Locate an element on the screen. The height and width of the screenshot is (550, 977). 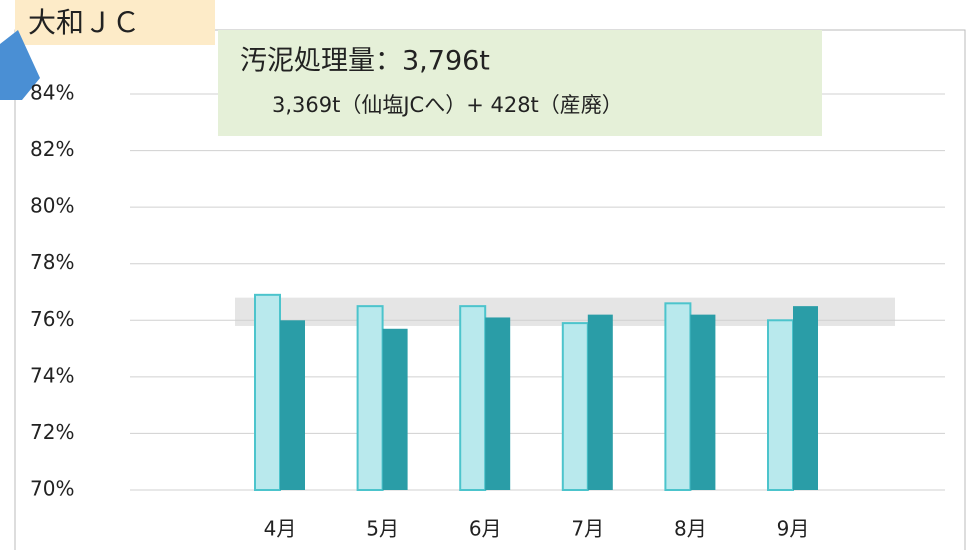
y-tick-label: 78% is located at coordinates (52, 262).